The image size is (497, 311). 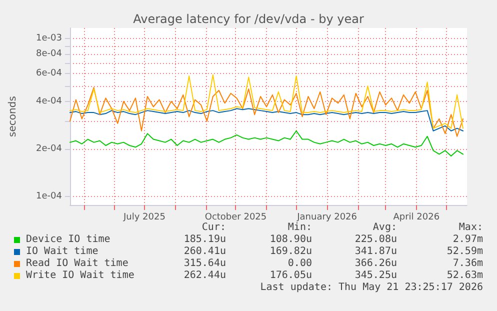 What do you see at coordinates (371, 288) in the screenshot?
I see `text: Last update: Thu May 21 23:25:17 2026` at bounding box center [371, 288].